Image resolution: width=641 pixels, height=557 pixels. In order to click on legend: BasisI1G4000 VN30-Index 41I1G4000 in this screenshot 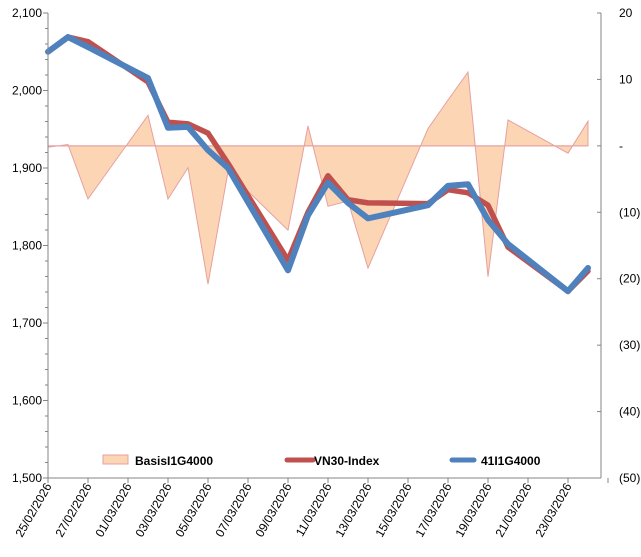, I will do `click(321, 461)`.